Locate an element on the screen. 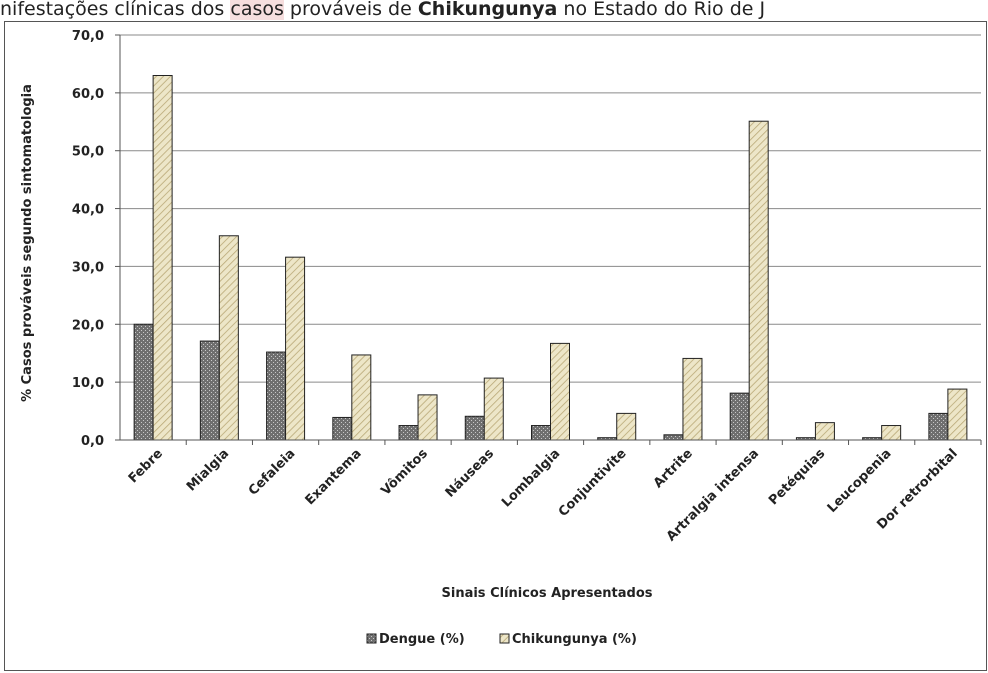  y-tick-labels: 0,0 10,0 20,0 30,0 40,0 50,0 60,0 70,0 is located at coordinates (88, 239).